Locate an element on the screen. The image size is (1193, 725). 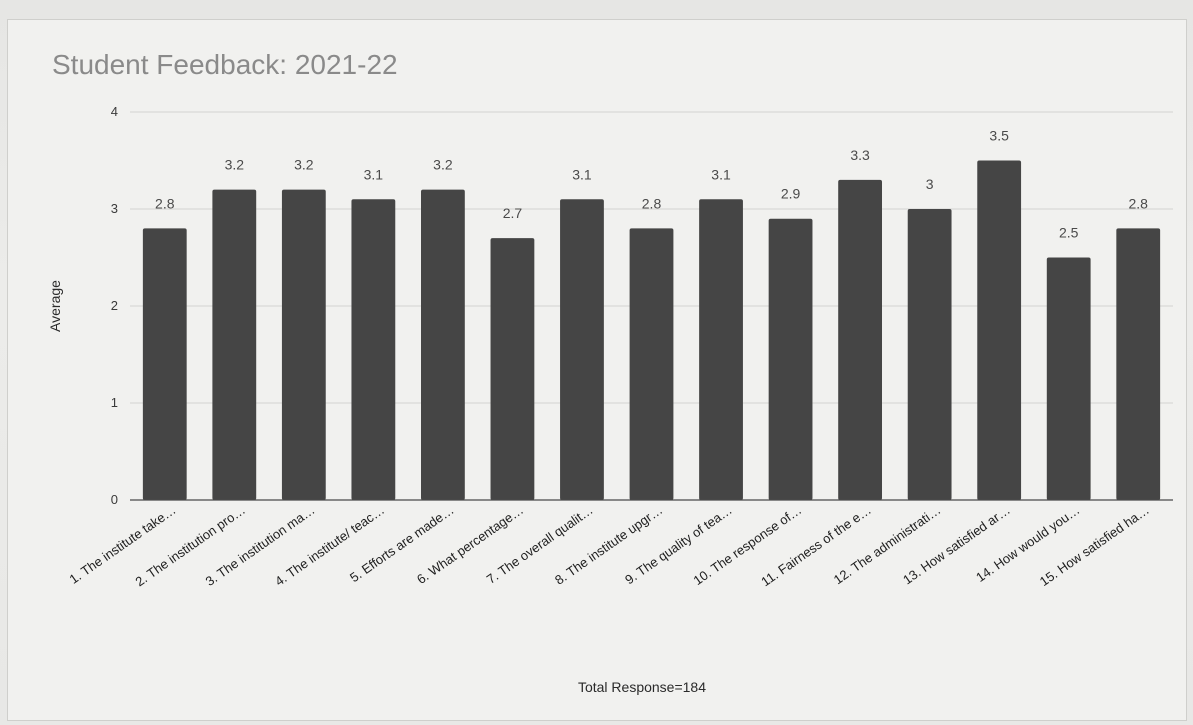
chart-title: Student Feedback: 2021-22 is located at coordinates (225, 64).